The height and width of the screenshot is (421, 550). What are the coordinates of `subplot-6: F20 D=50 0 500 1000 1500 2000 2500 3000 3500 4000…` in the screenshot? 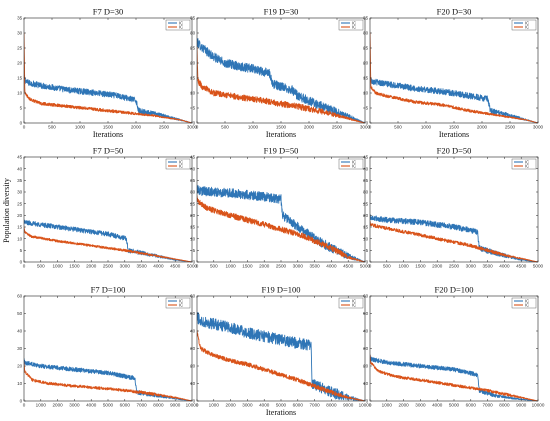 It's located at (453, 207).